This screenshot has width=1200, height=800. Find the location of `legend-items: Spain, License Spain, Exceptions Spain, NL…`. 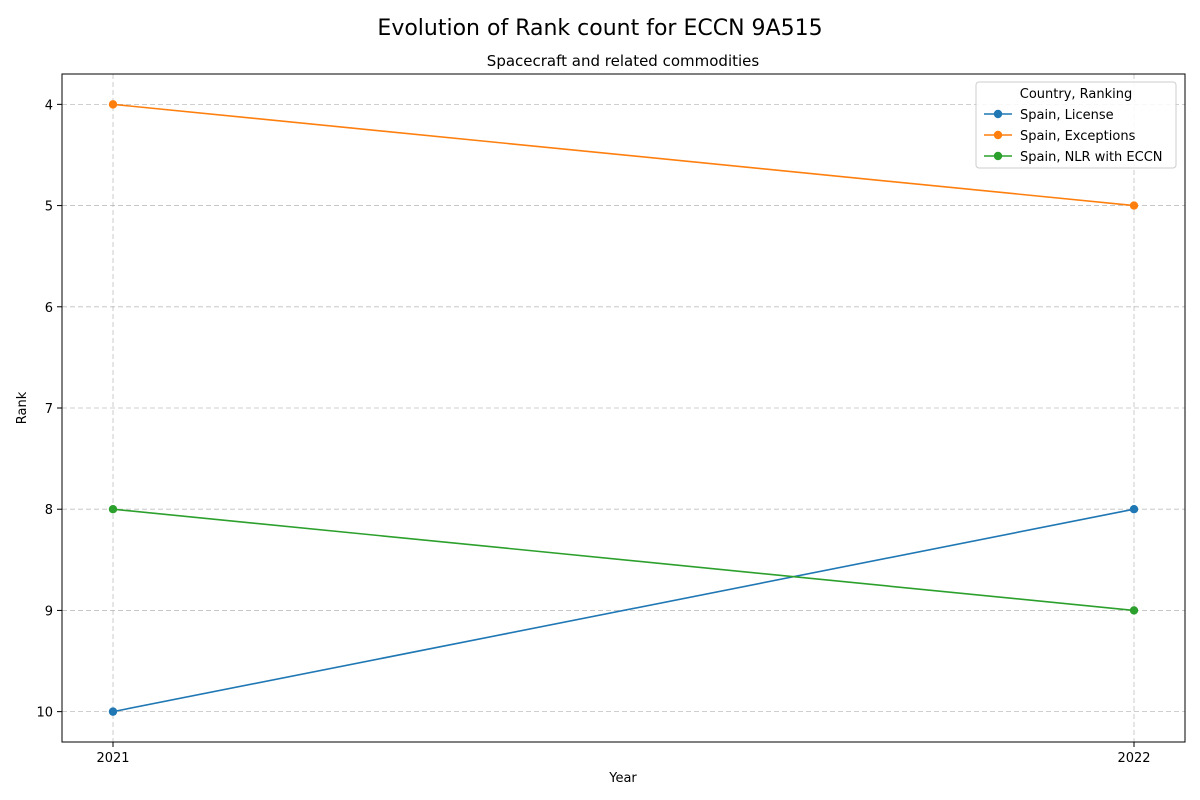

legend-items: Spain, License Spain, Exceptions Spain, NL… is located at coordinates (1073, 136).